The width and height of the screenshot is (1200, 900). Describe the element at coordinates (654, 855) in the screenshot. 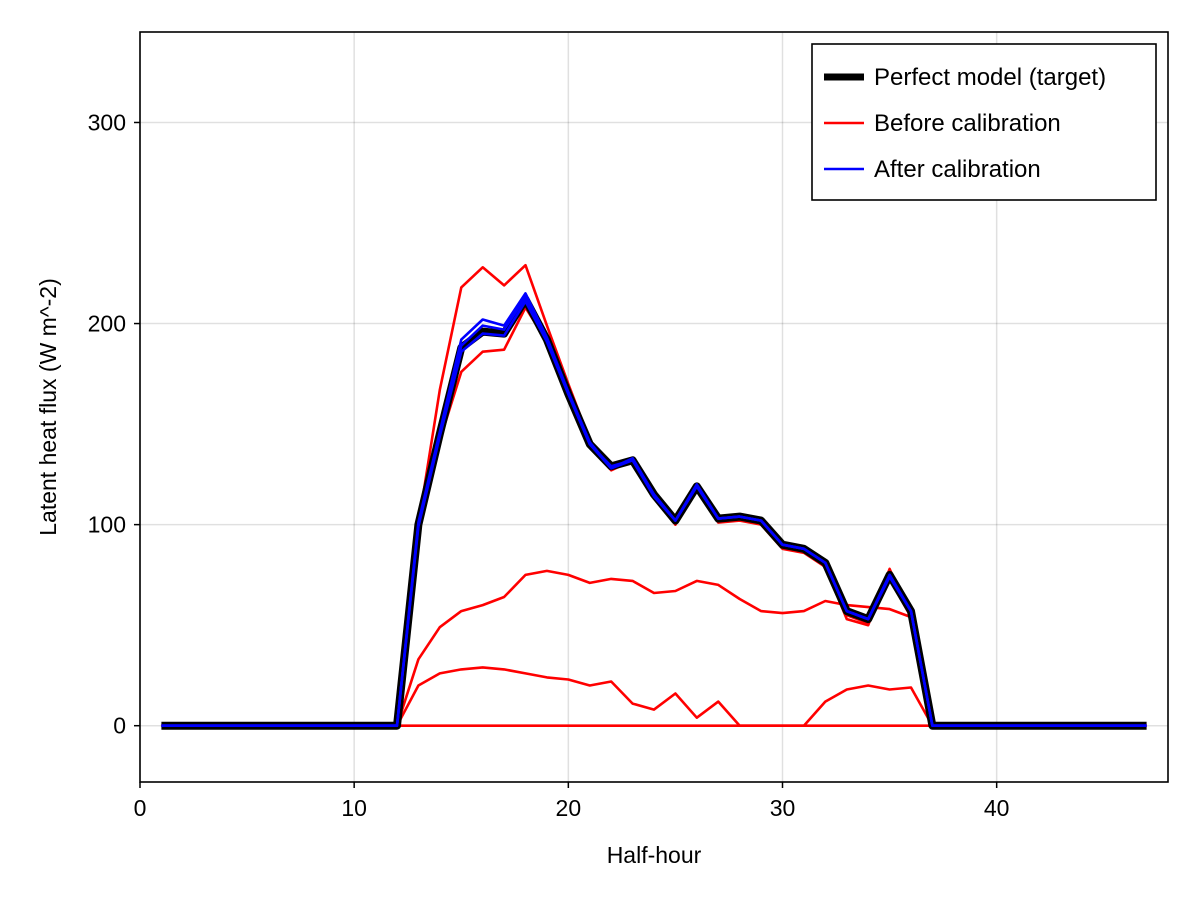

I see `x-axis-title: Half-hour` at that location.